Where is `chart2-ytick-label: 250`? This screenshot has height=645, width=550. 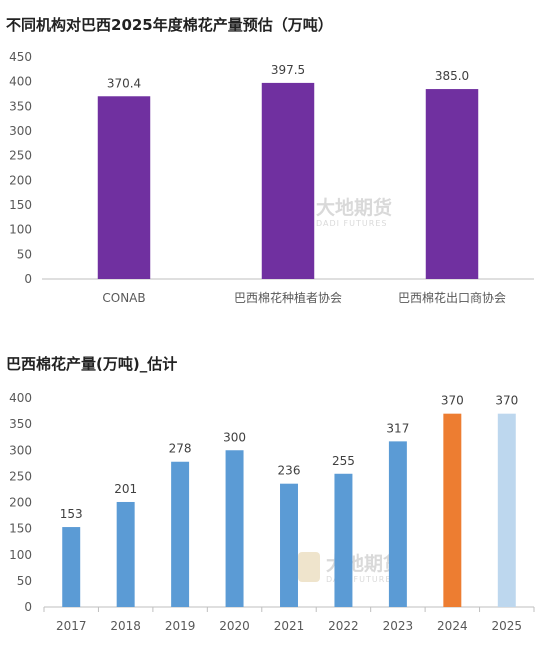 chart2-ytick-label: 250 is located at coordinates (20, 476).